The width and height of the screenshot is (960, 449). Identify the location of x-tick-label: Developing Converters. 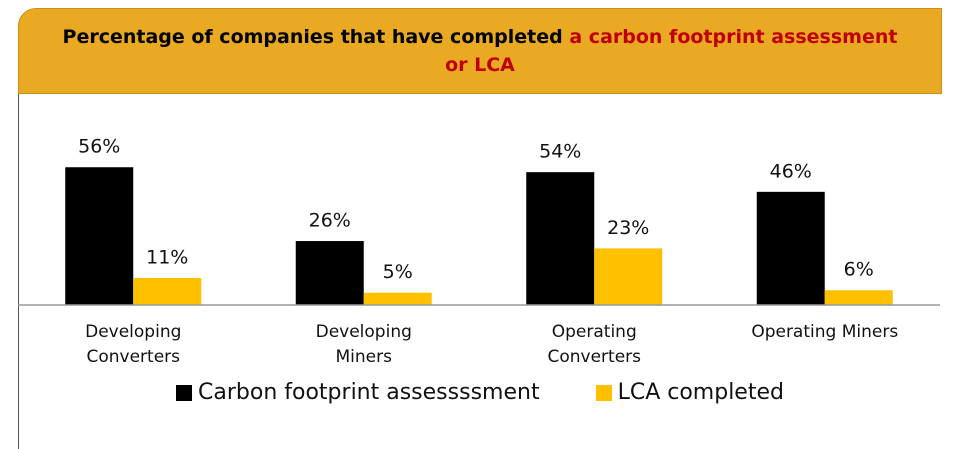
(133, 344).